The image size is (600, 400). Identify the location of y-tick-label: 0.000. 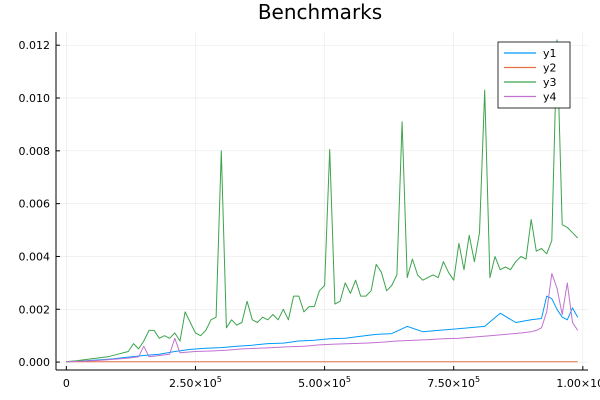
(35, 362).